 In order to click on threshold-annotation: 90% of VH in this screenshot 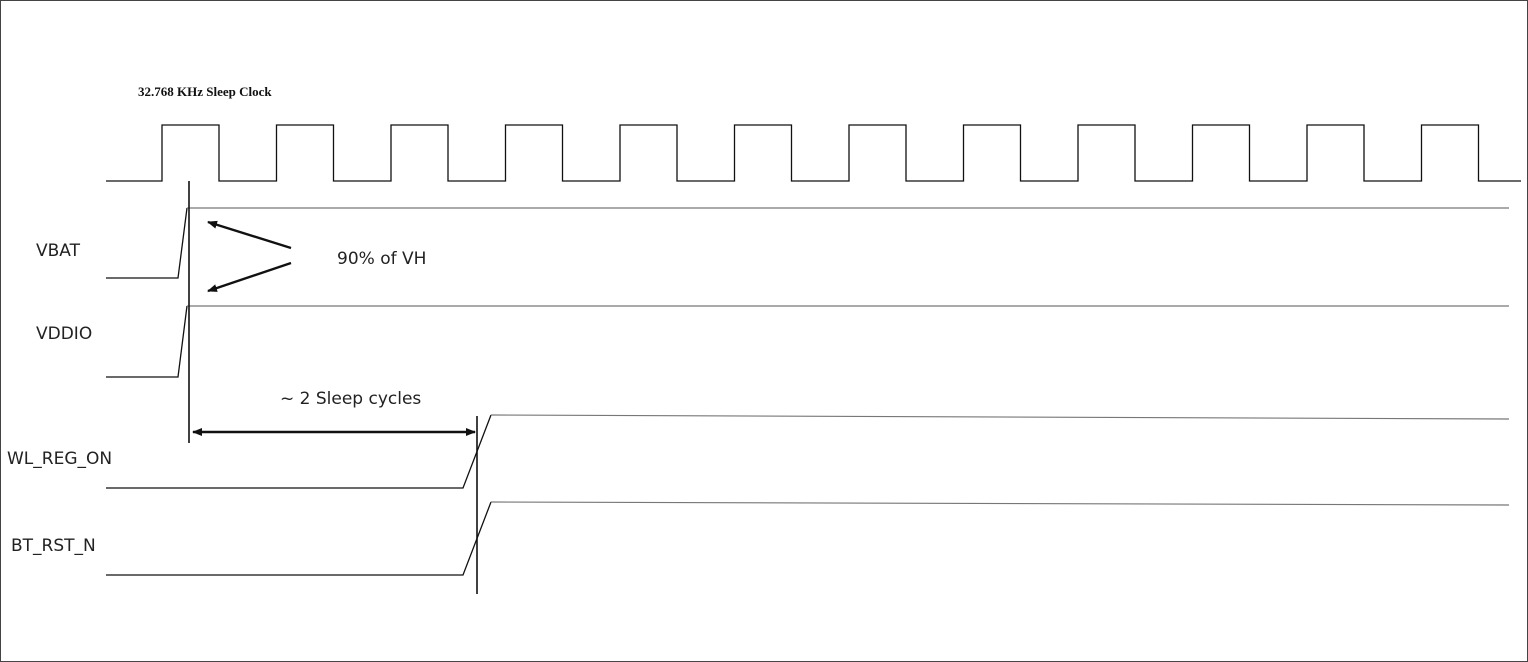, I will do `click(381, 259)`.